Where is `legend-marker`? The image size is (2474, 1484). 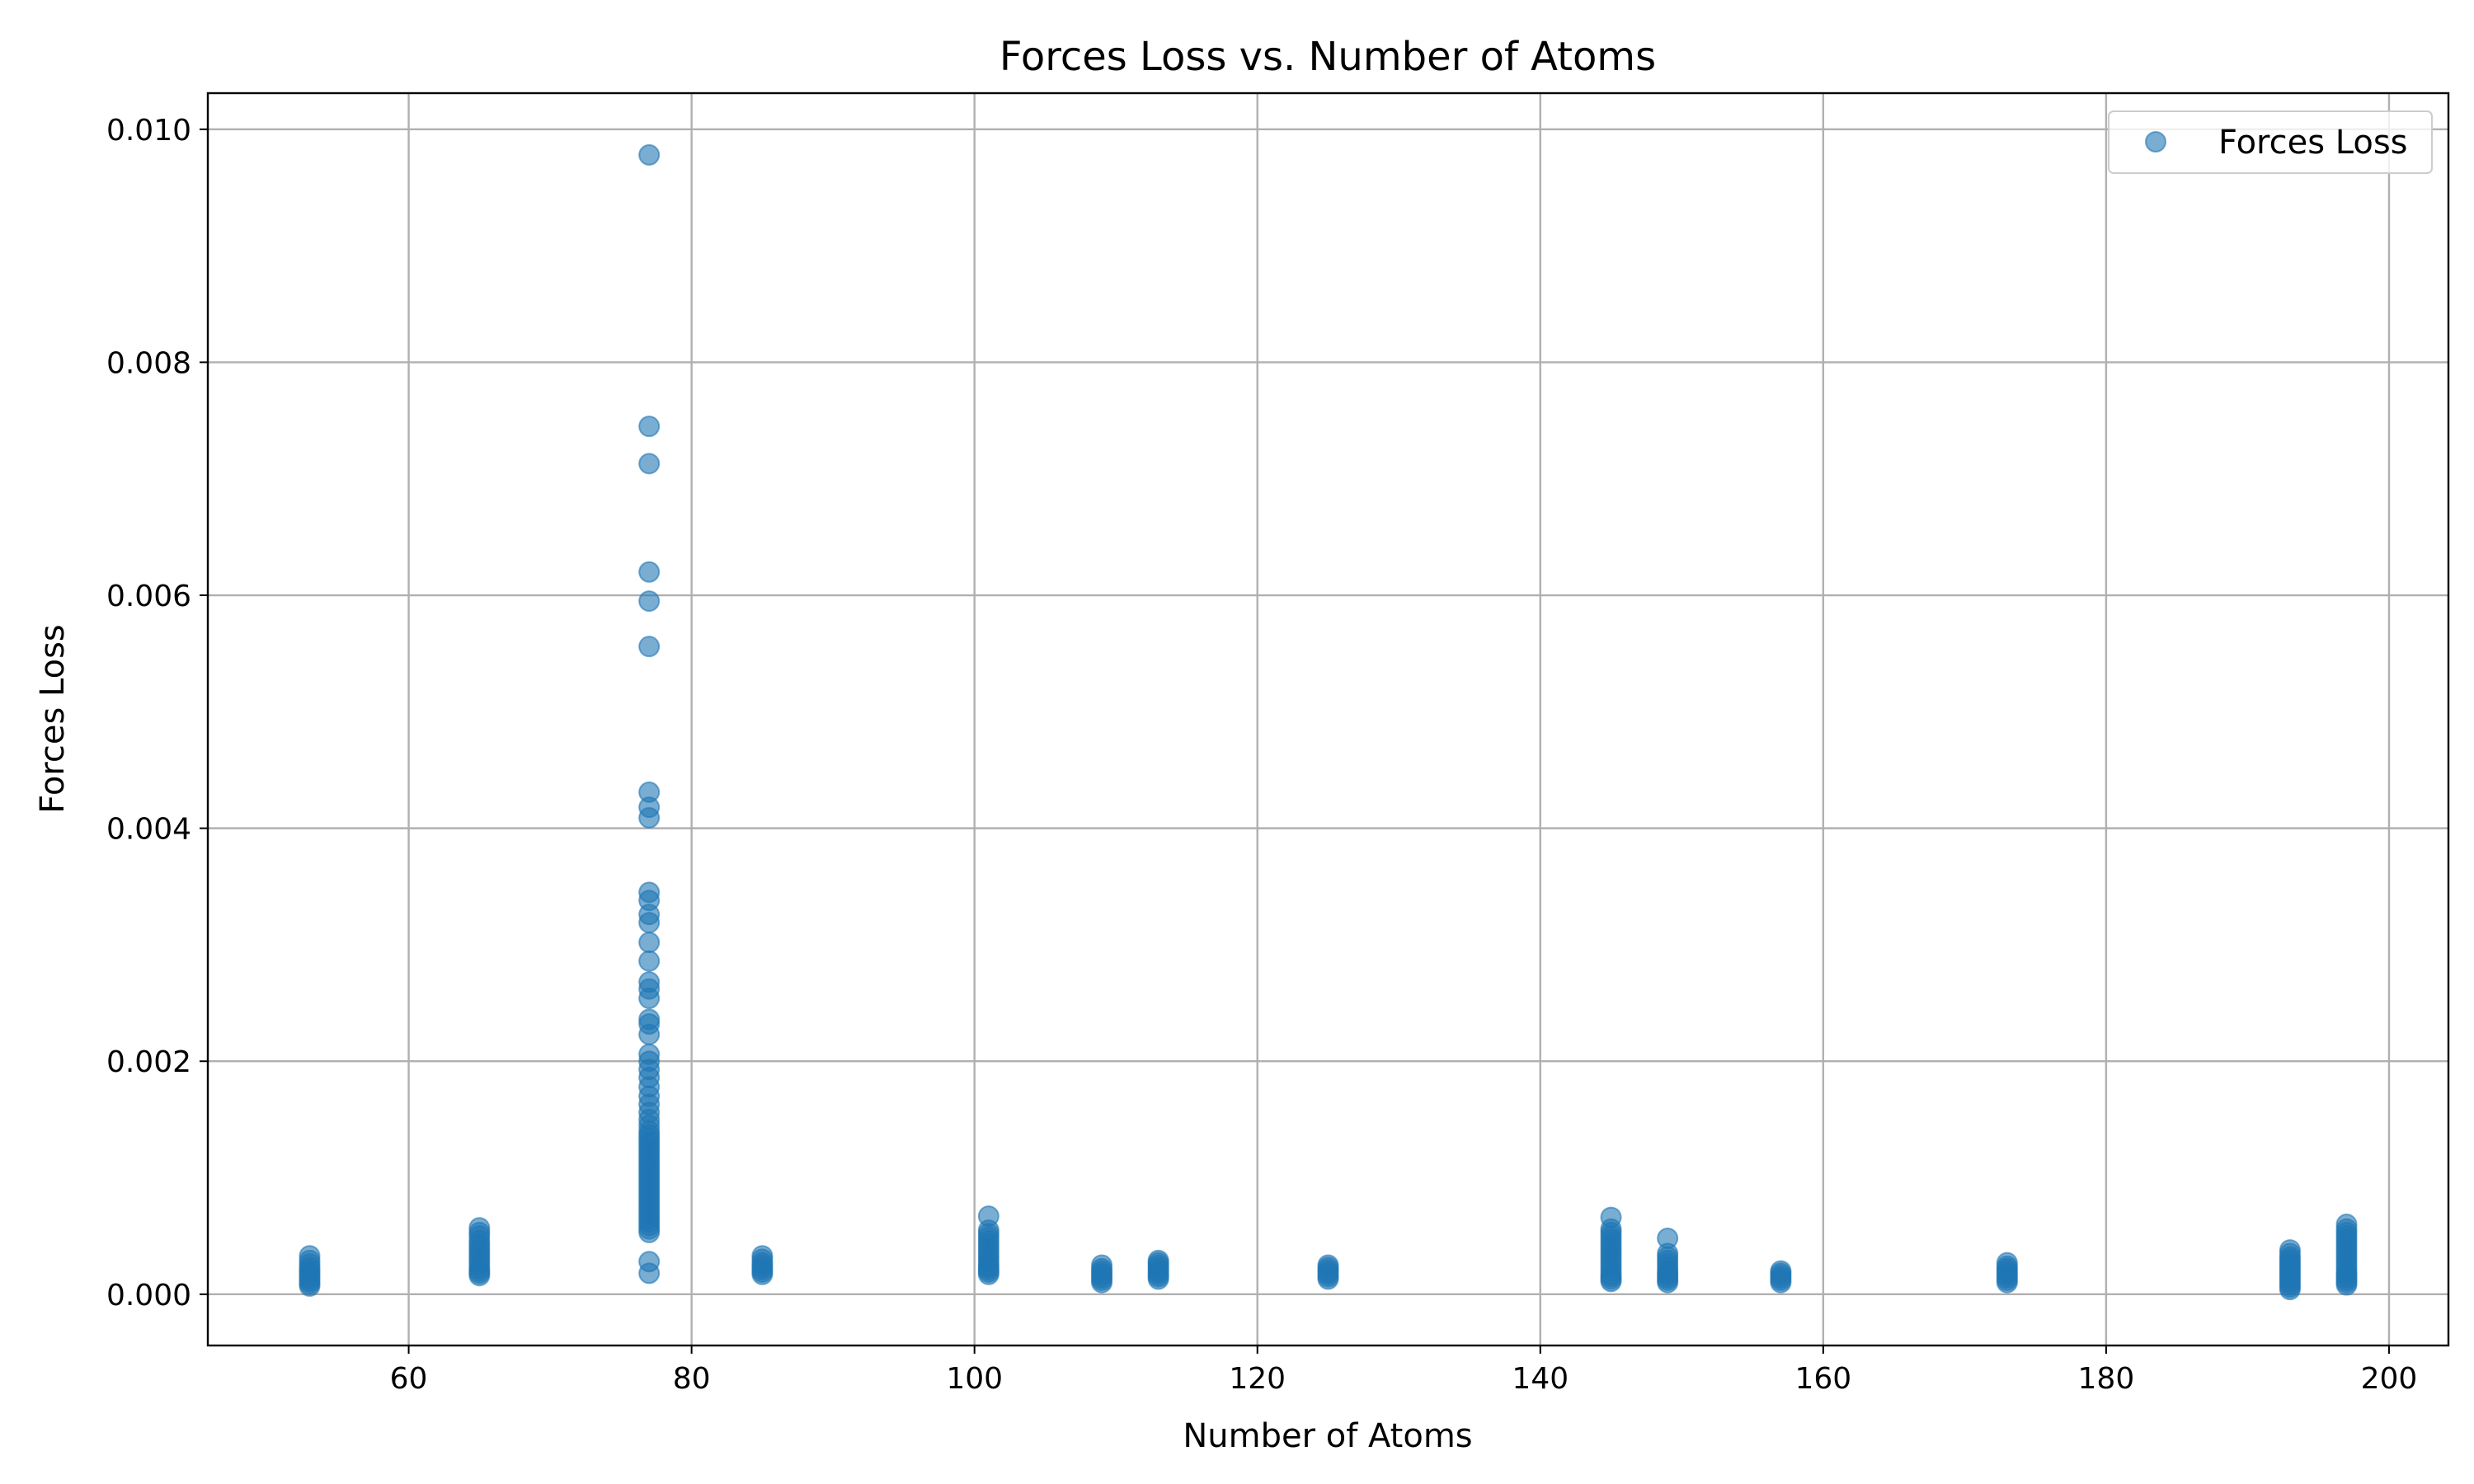 legend-marker is located at coordinates (2155, 142).